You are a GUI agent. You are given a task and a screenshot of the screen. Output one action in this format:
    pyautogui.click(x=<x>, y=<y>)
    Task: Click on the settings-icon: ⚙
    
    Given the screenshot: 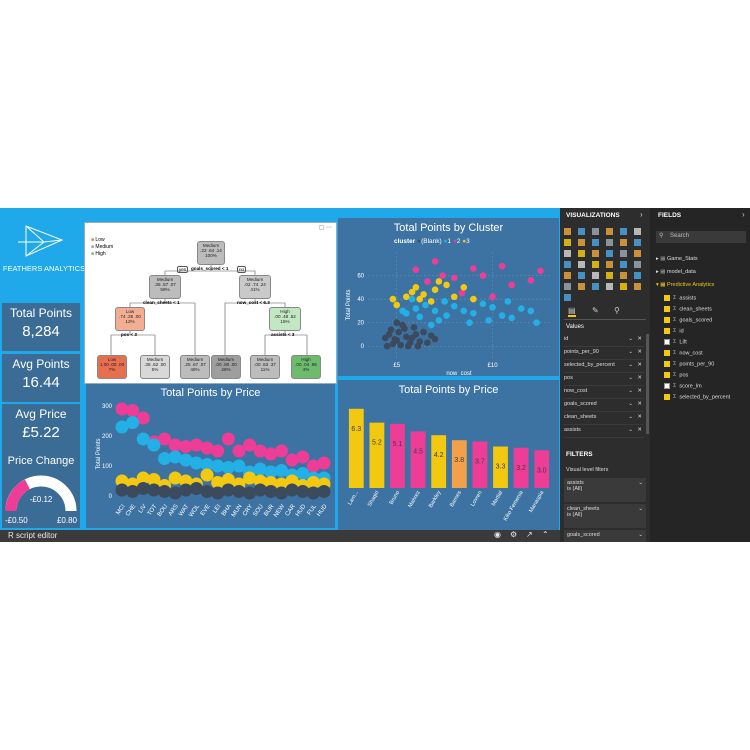 What is the action you would take?
    pyautogui.click(x=514, y=534)
    